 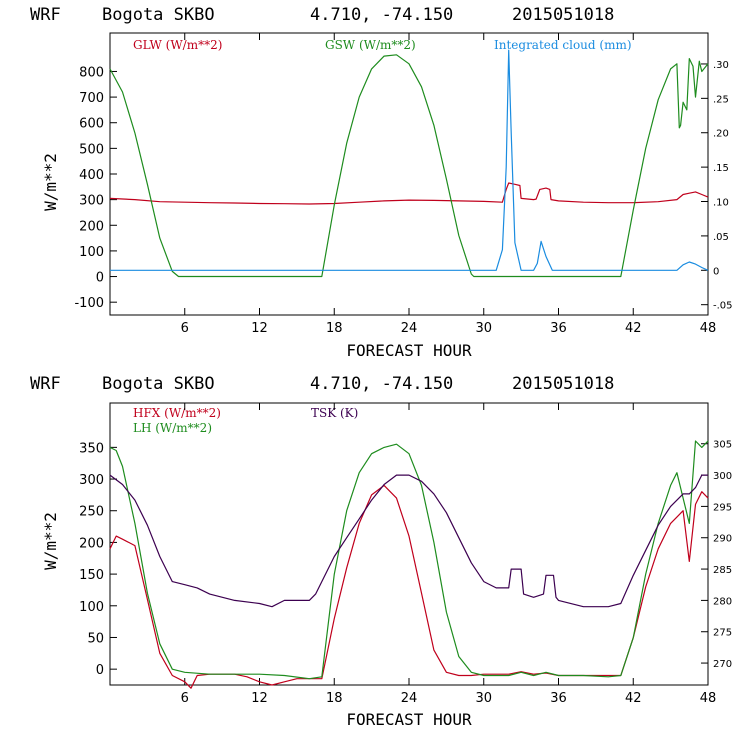 What do you see at coordinates (558, 698) in the screenshot?
I see `bottom-xtick-label-36: 36` at bounding box center [558, 698].